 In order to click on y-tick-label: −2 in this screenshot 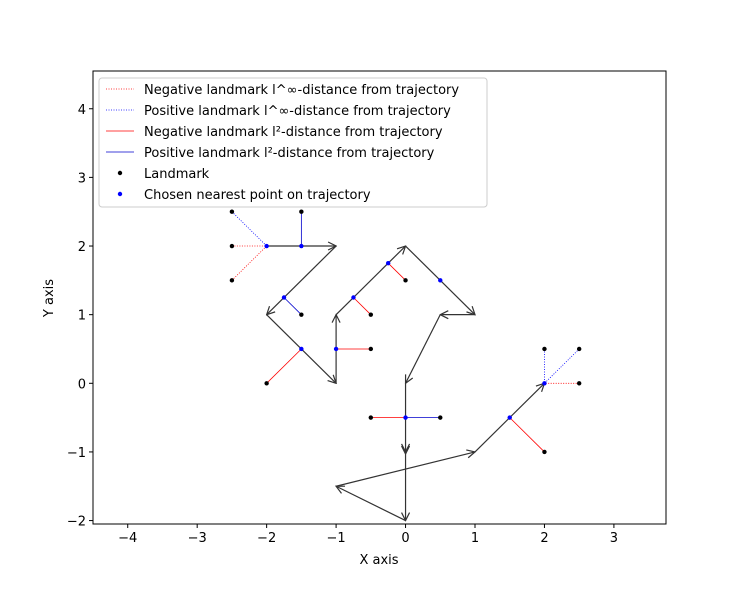, I will do `click(76, 522)`.